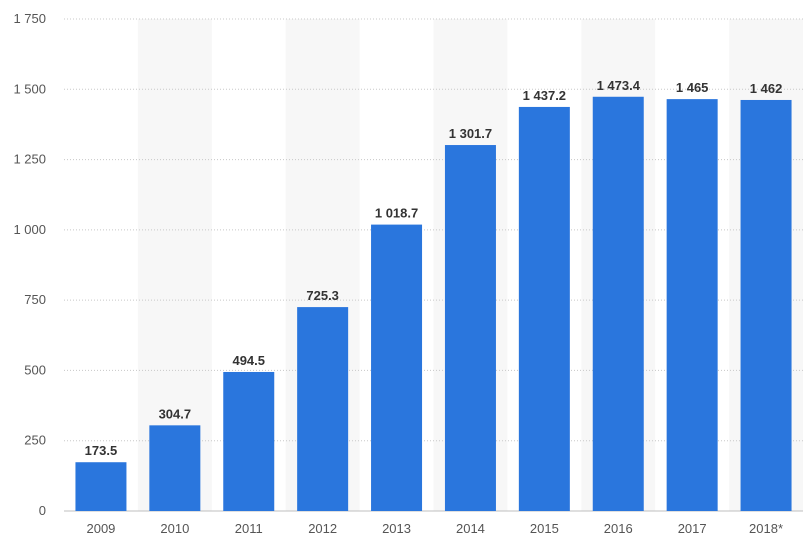 The width and height of the screenshot is (811, 542). Describe the element at coordinates (470, 133) in the screenshot. I see `data-label: 1 301.7` at that location.